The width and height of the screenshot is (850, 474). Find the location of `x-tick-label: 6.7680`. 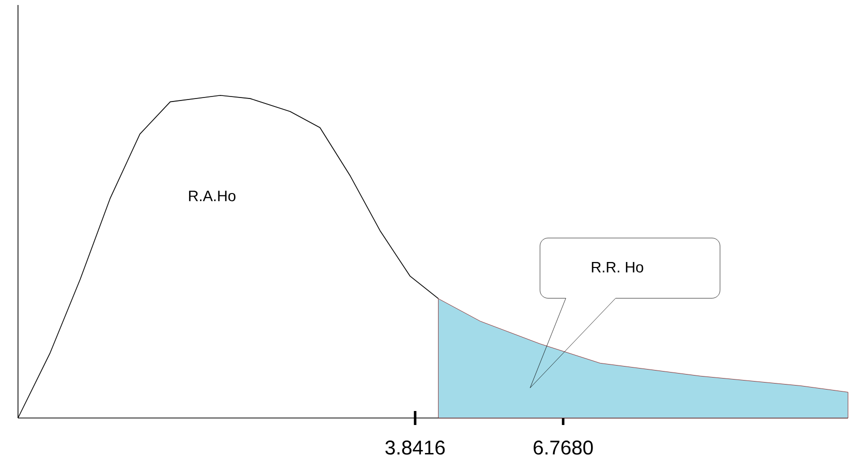

x-tick-label: 6.7680 is located at coordinates (563, 447).